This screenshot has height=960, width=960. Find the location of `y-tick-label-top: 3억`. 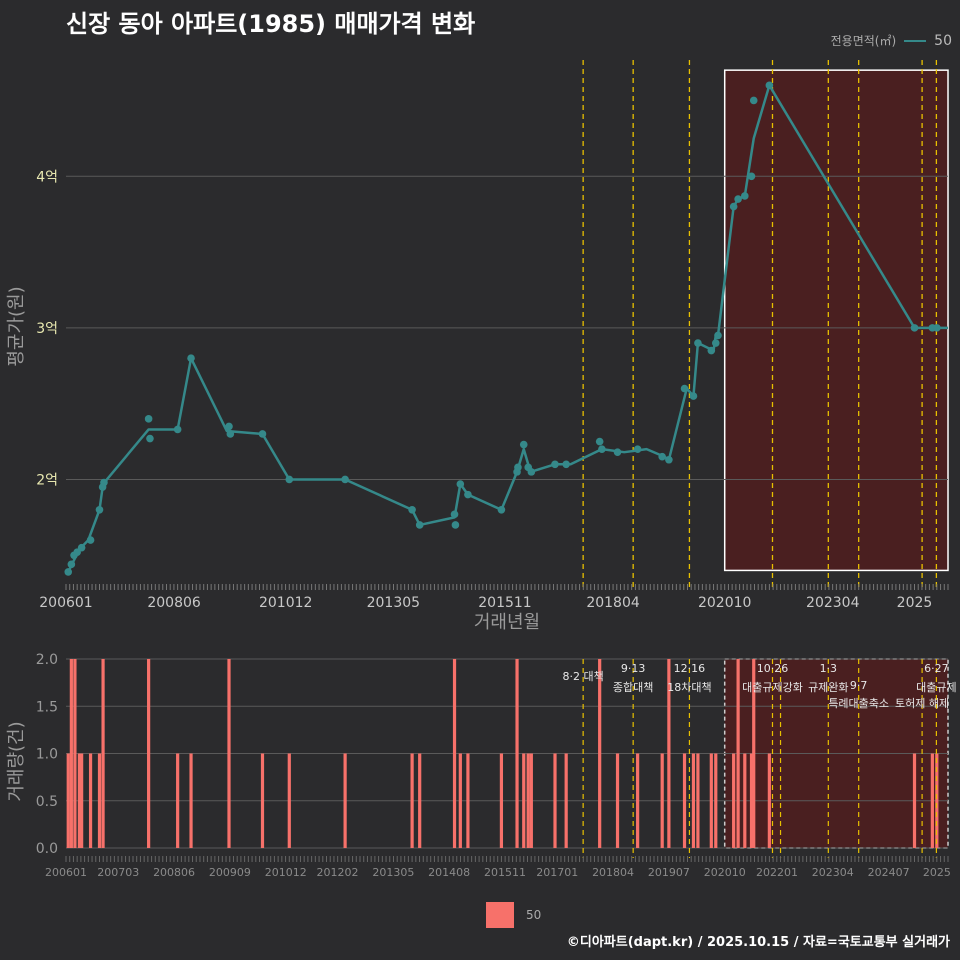

y-tick-label-top: 3억 is located at coordinates (47, 329).